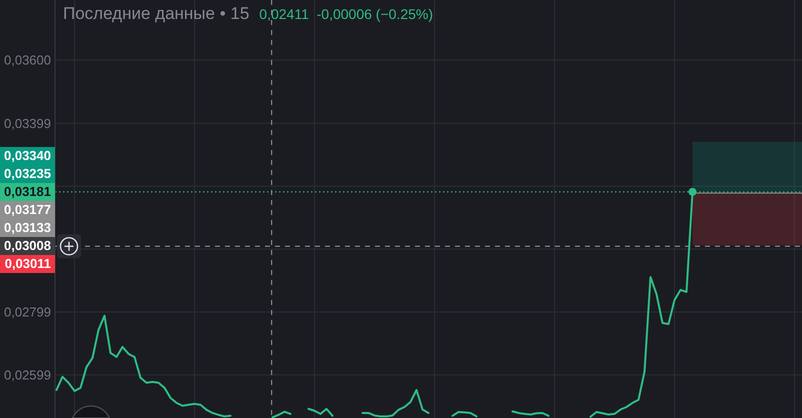 Image resolution: width=802 pixels, height=418 pixels. What do you see at coordinates (27, 191) in the screenshot?
I see `ref-line-label: 0,03181` at bounding box center [27, 191].